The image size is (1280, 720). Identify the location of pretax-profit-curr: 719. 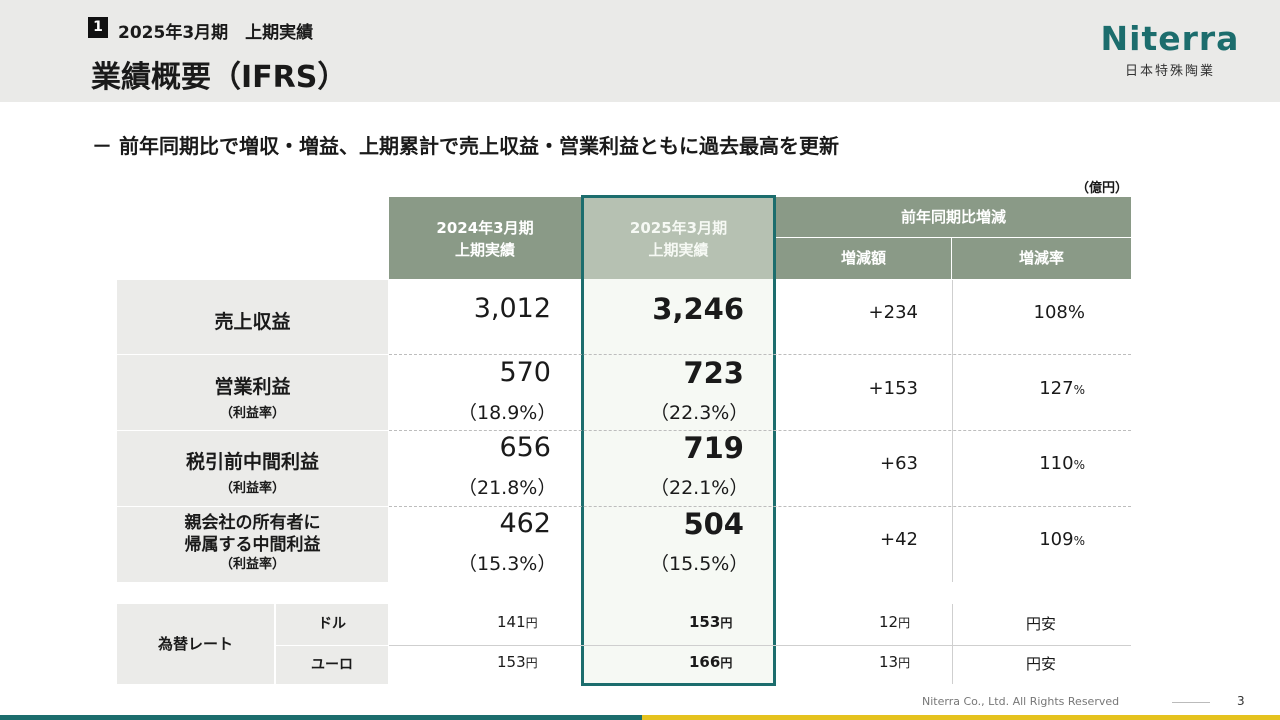
(713, 448).